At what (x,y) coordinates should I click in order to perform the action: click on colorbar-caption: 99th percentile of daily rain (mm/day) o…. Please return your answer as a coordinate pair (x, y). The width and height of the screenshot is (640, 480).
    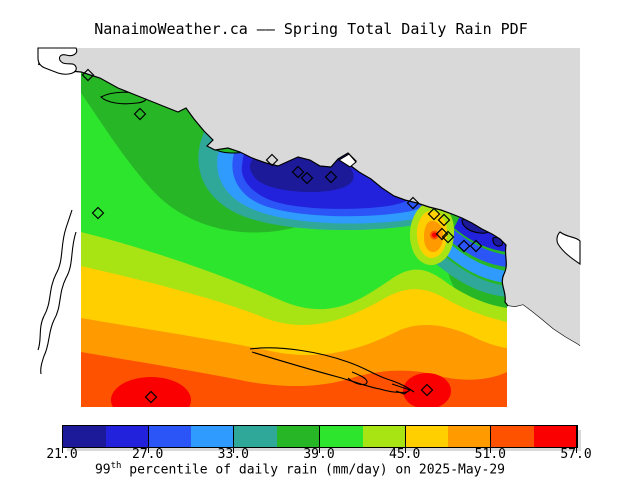
    Looking at the image, I should click on (299, 469).